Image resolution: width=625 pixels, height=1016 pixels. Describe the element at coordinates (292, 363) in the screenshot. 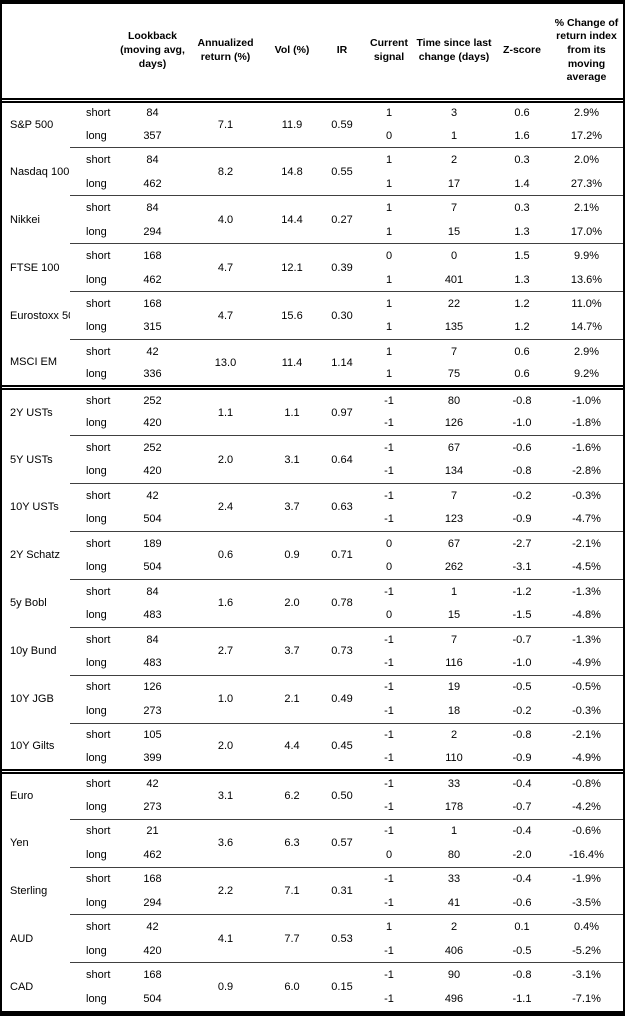

I see `vol-value: 11.4` at that location.